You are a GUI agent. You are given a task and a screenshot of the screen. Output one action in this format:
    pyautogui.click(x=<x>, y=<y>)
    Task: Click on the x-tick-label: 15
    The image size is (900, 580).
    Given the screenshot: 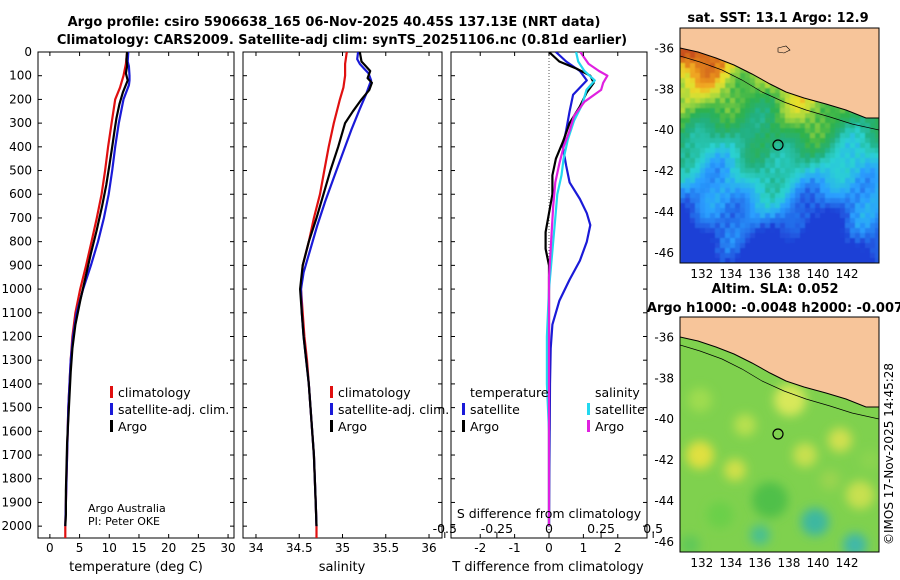 What is the action you would take?
    pyautogui.click(x=138, y=548)
    